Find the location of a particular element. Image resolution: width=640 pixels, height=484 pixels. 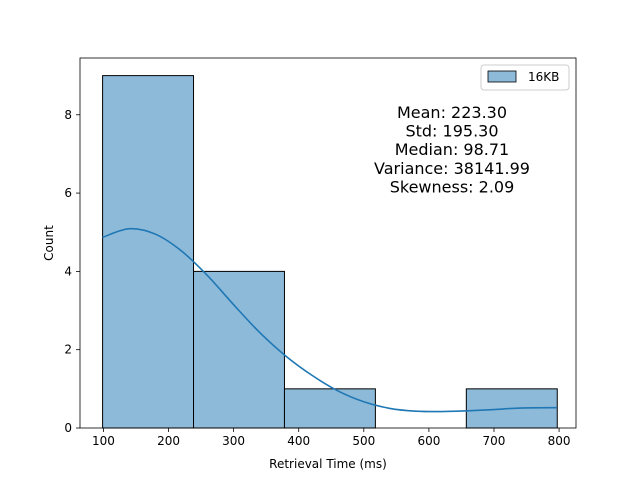

x-tick-label: 200 is located at coordinates (168, 441).